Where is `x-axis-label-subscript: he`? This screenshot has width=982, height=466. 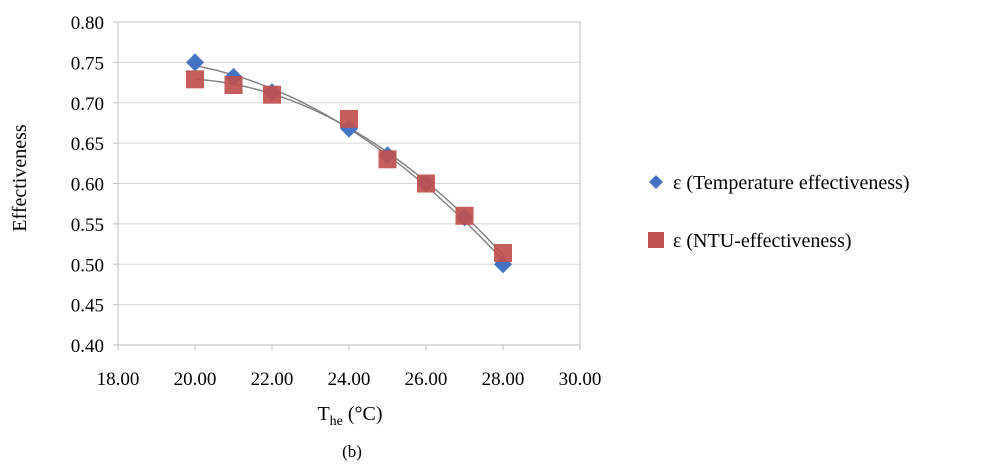 x-axis-label-subscript: he is located at coordinates (336, 421).